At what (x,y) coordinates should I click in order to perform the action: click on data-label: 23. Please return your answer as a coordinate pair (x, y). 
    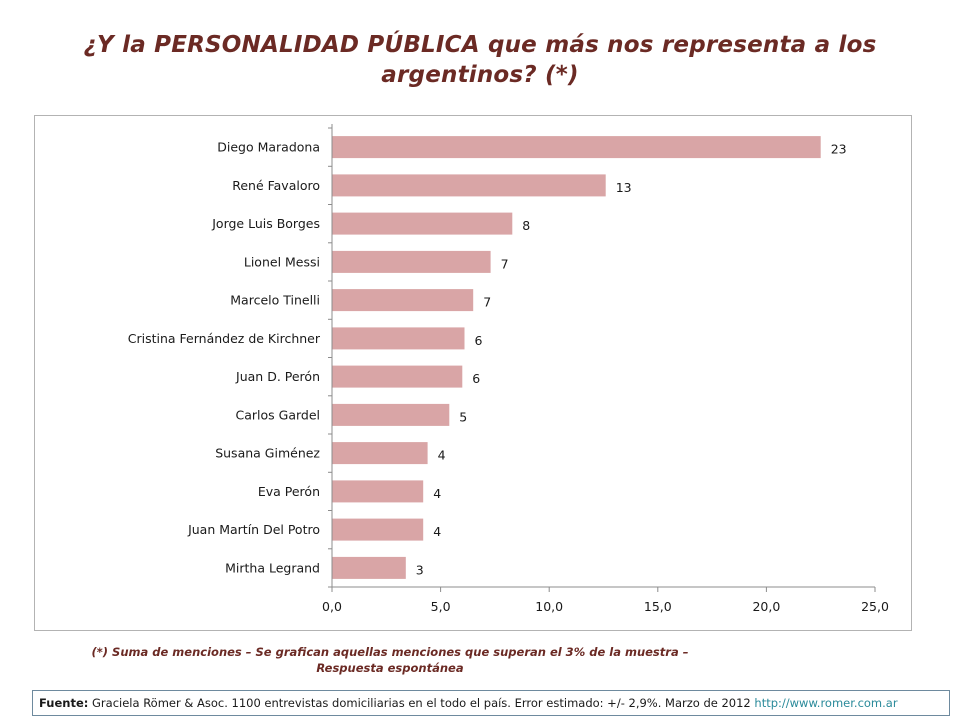
    Looking at the image, I should click on (839, 149).